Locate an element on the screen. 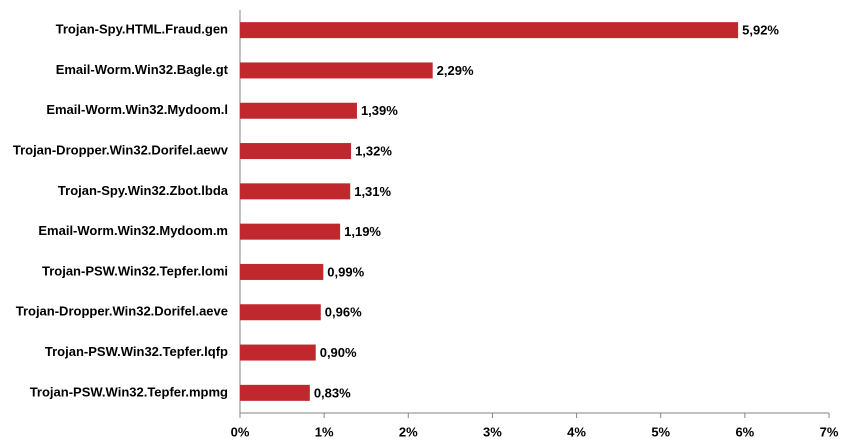  value-label: 1,39% is located at coordinates (379, 110).